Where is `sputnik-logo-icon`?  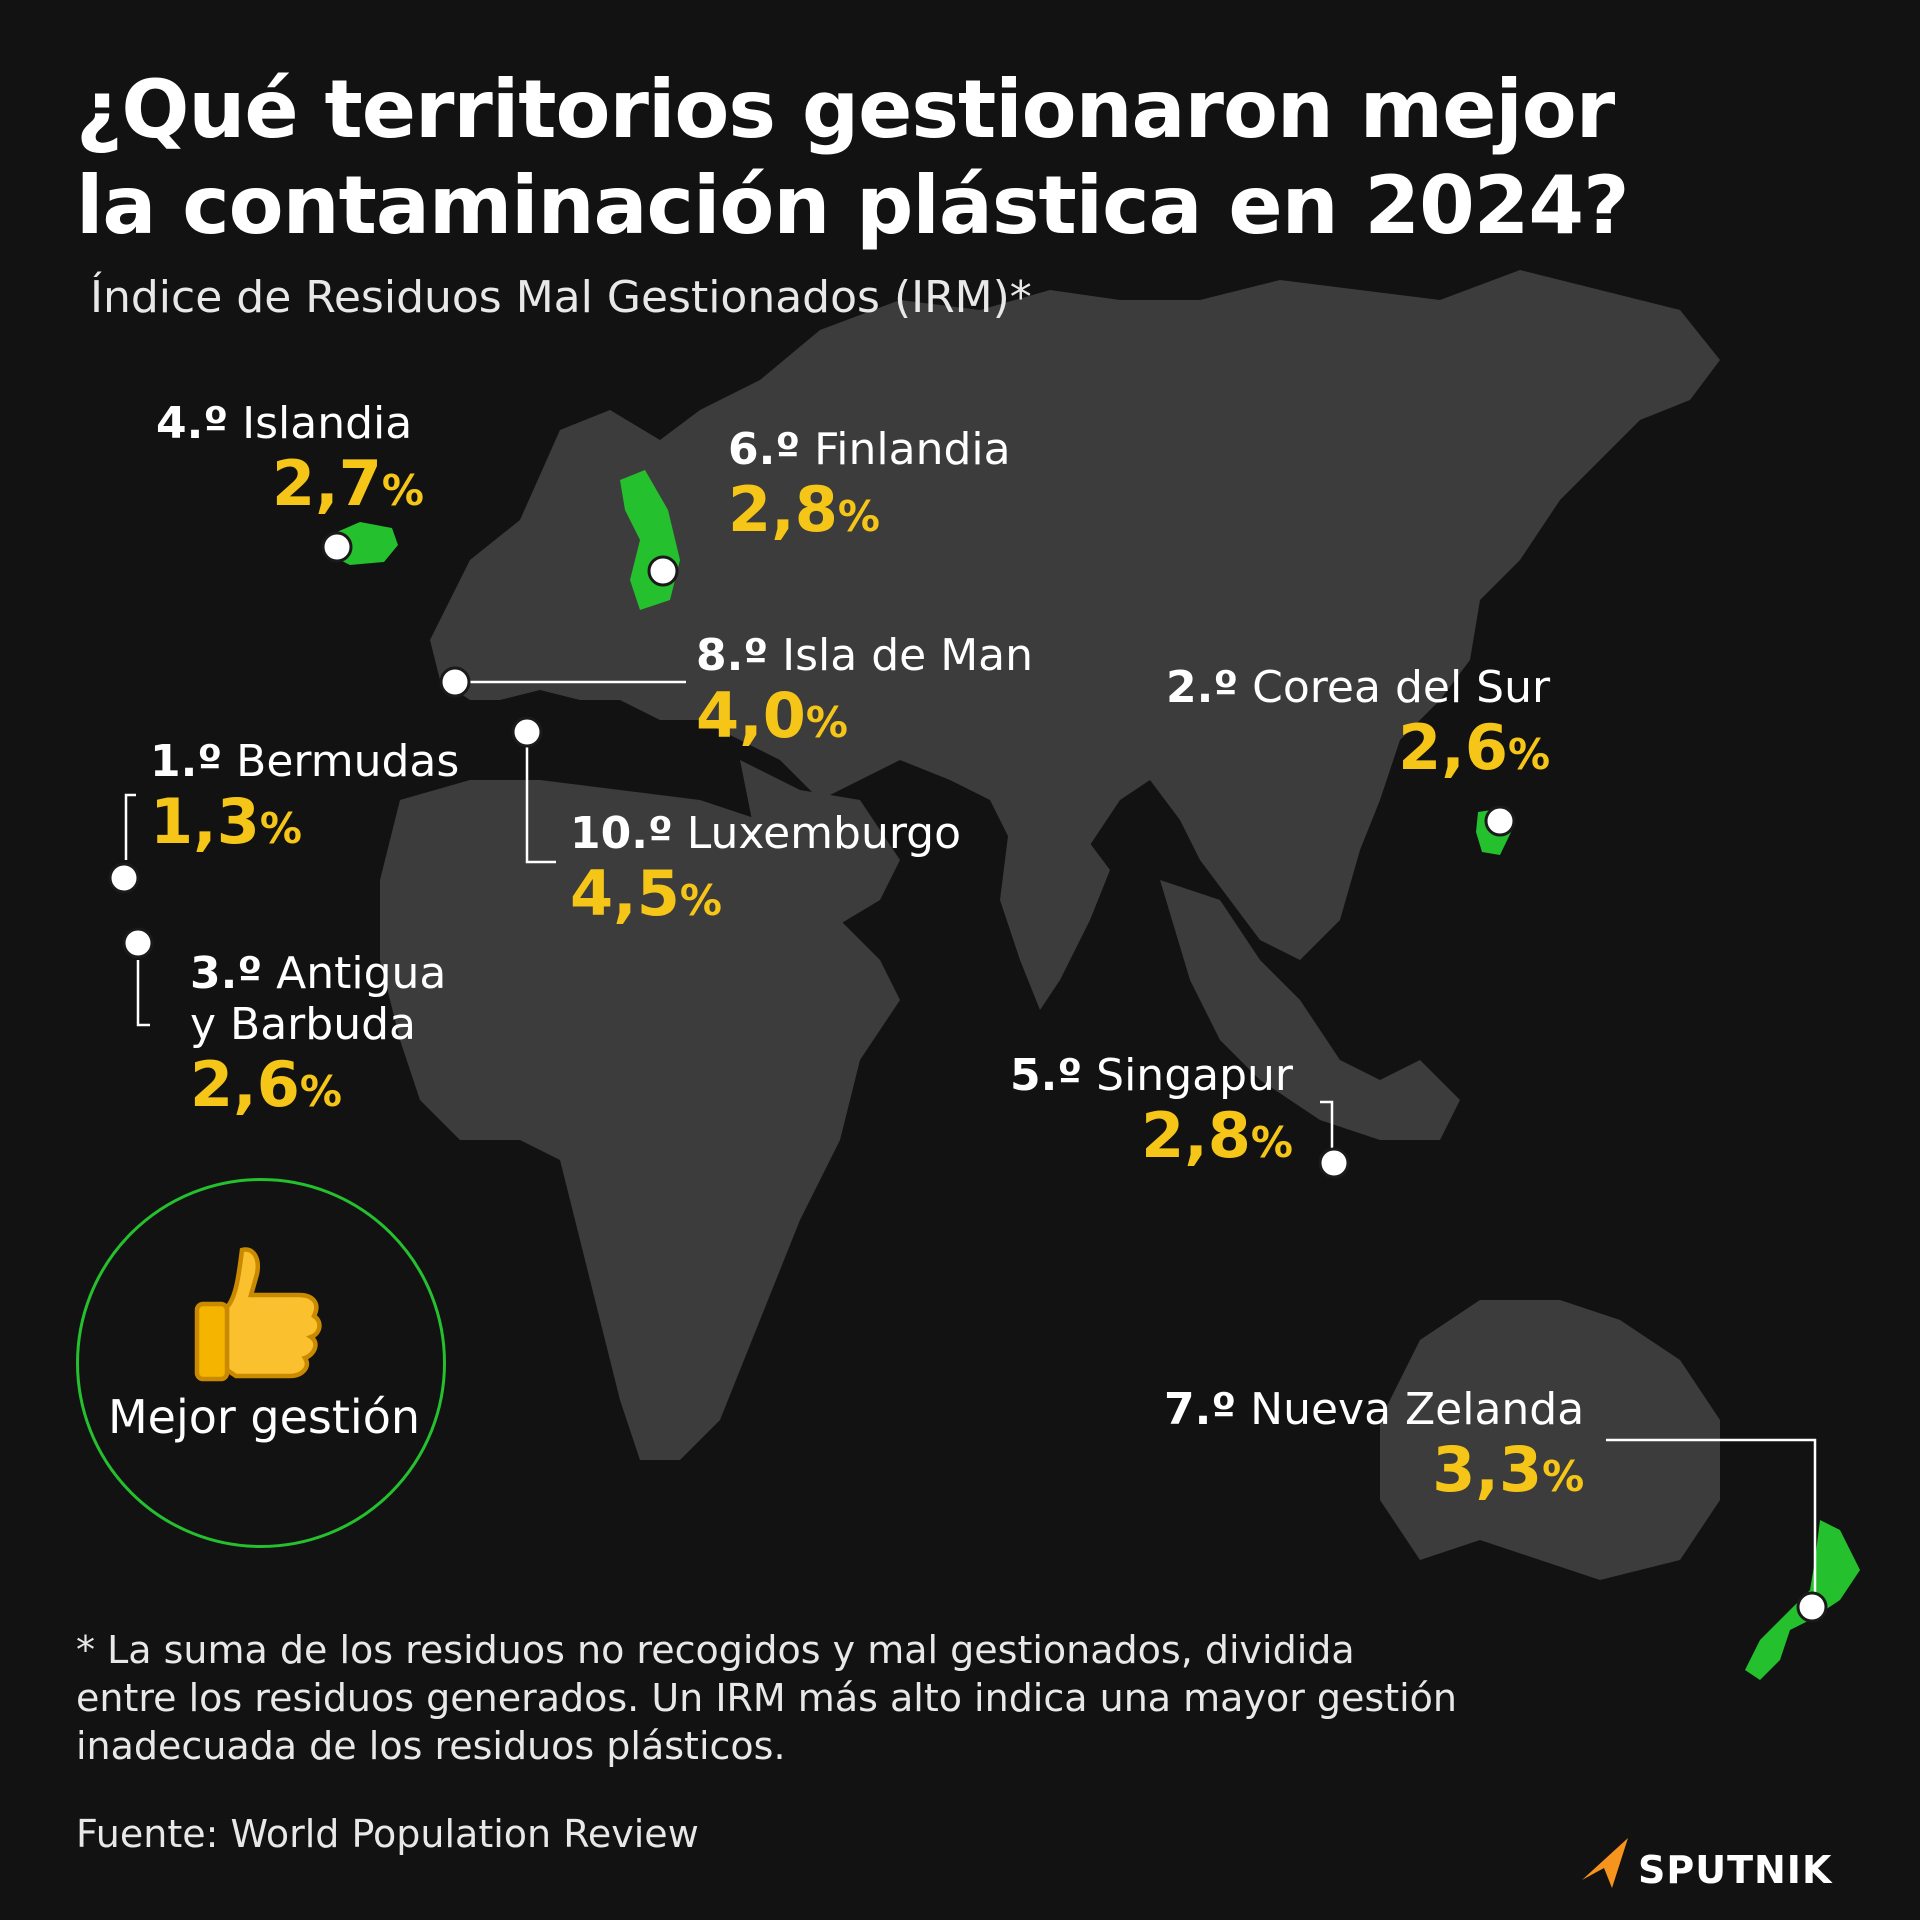 sputnik-logo-icon is located at coordinates (1605, 1863).